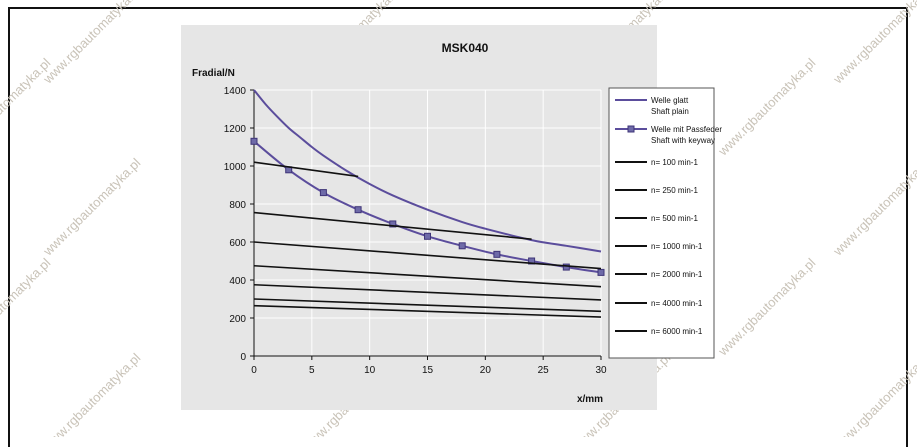  What do you see at coordinates (235, 91) in the screenshot?
I see `y-tick-label: 1400` at bounding box center [235, 91].